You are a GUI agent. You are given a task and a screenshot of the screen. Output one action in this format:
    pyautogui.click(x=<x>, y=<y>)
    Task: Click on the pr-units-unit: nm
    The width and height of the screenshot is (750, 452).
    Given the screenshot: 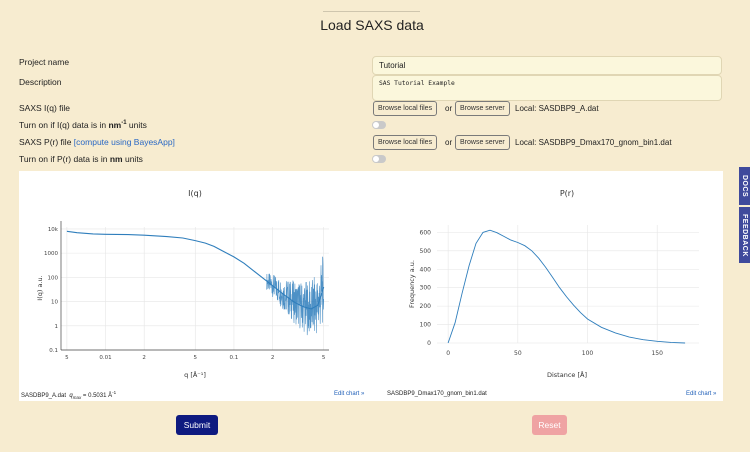 What is the action you would take?
    pyautogui.click(x=116, y=159)
    